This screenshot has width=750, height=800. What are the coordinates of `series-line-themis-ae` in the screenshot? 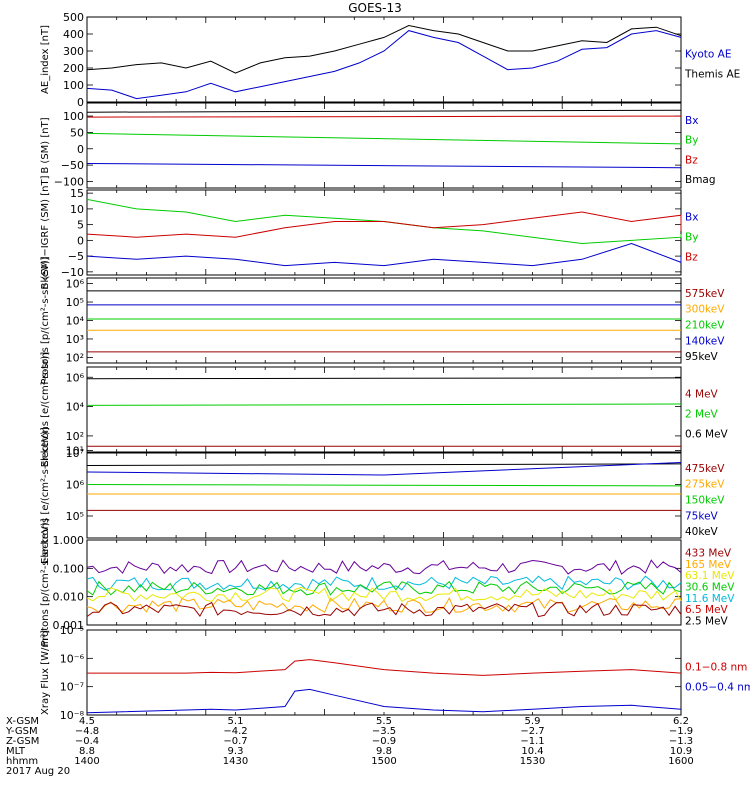 It's located at (384, 49).